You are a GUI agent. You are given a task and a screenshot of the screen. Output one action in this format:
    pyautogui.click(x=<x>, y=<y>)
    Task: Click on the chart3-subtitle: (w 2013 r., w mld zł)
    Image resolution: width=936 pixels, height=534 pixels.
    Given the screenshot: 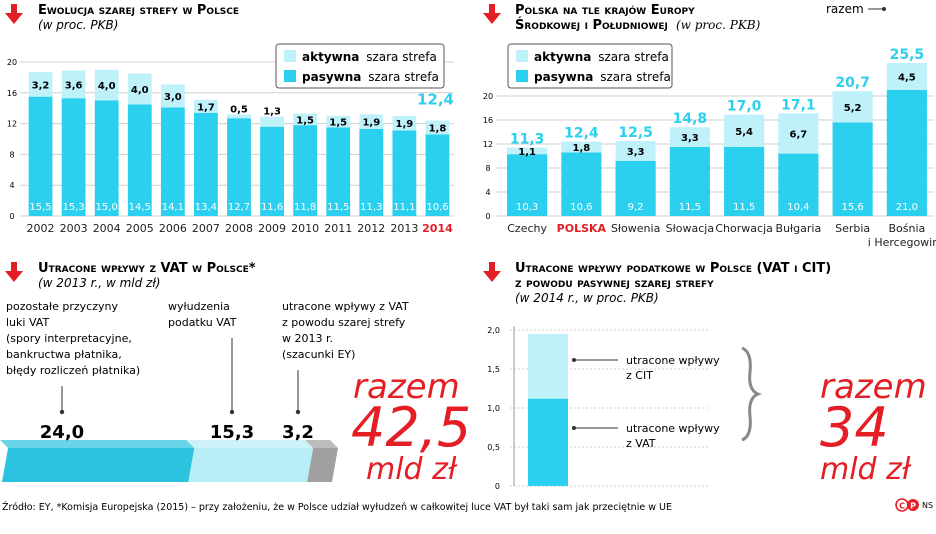 What is the action you would take?
    pyautogui.click(x=99, y=283)
    